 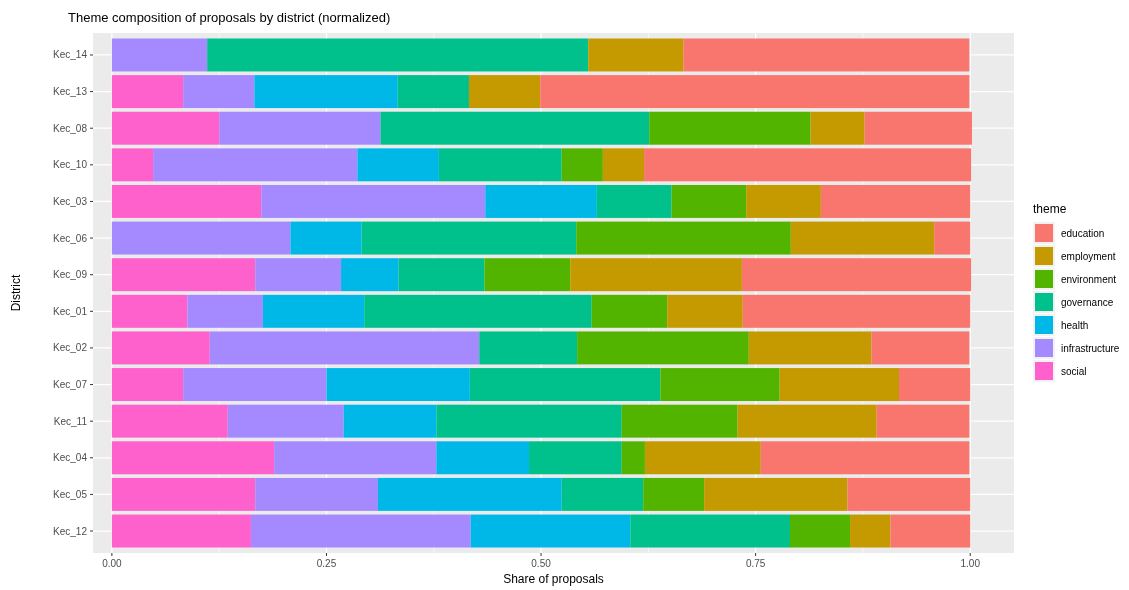 I want to click on legend-label: environment, so click(x=1089, y=279).